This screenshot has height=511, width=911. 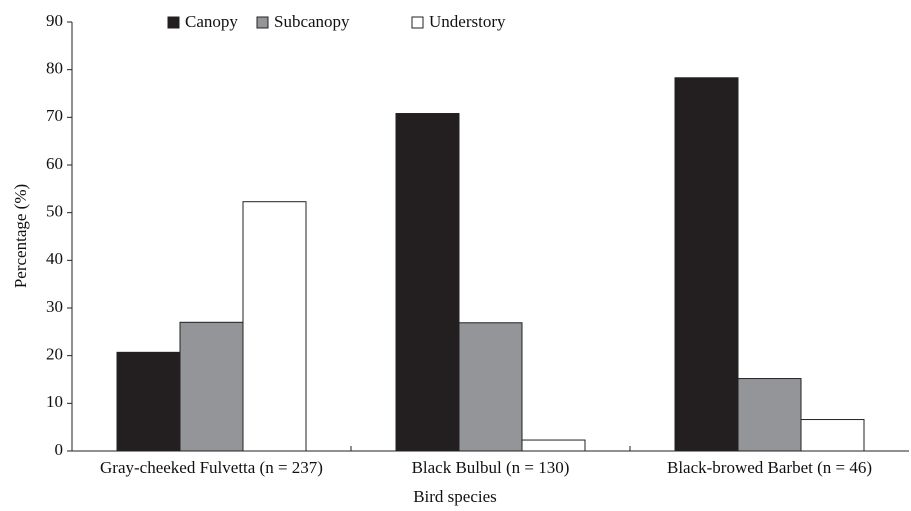 What do you see at coordinates (59, 449) in the screenshot?
I see `y-tick-label: 0` at bounding box center [59, 449].